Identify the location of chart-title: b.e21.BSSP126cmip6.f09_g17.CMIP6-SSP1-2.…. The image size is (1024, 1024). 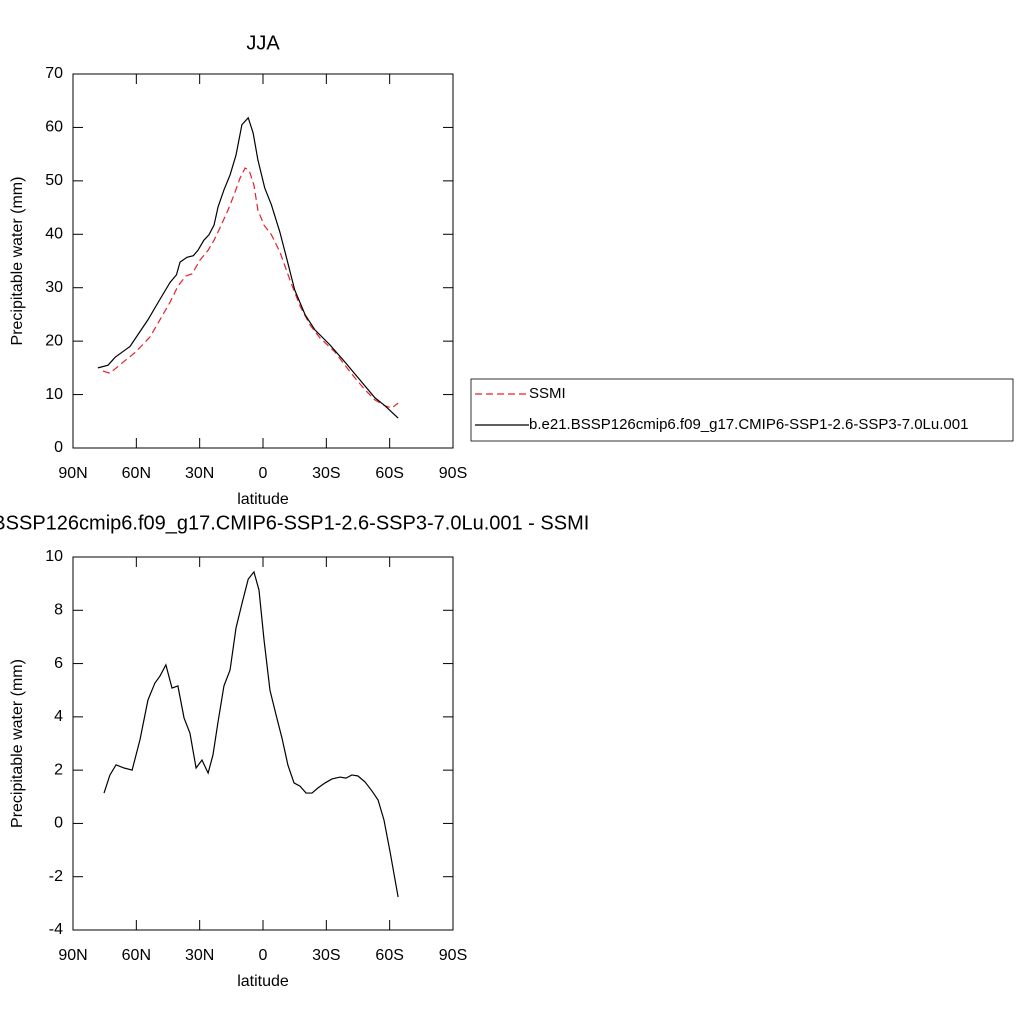
(294, 523).